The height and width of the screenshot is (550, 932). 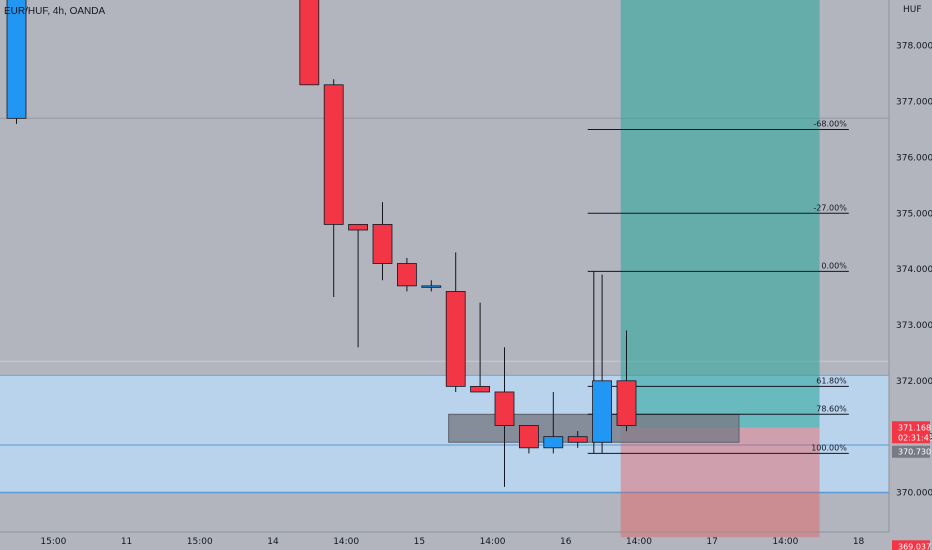 I want to click on current-price-badge, so click(x=911, y=432).